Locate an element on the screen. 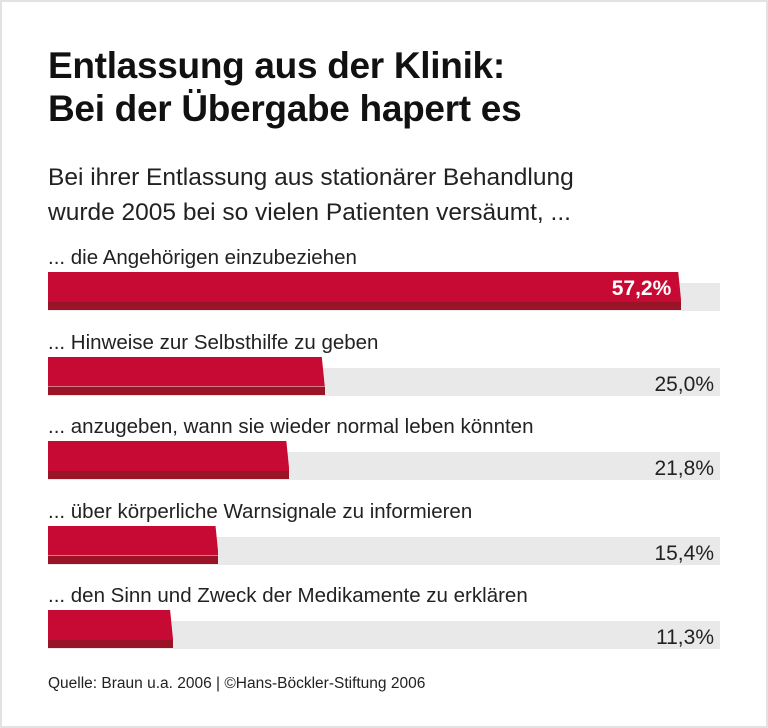  value-label: 15,4% is located at coordinates (684, 553).